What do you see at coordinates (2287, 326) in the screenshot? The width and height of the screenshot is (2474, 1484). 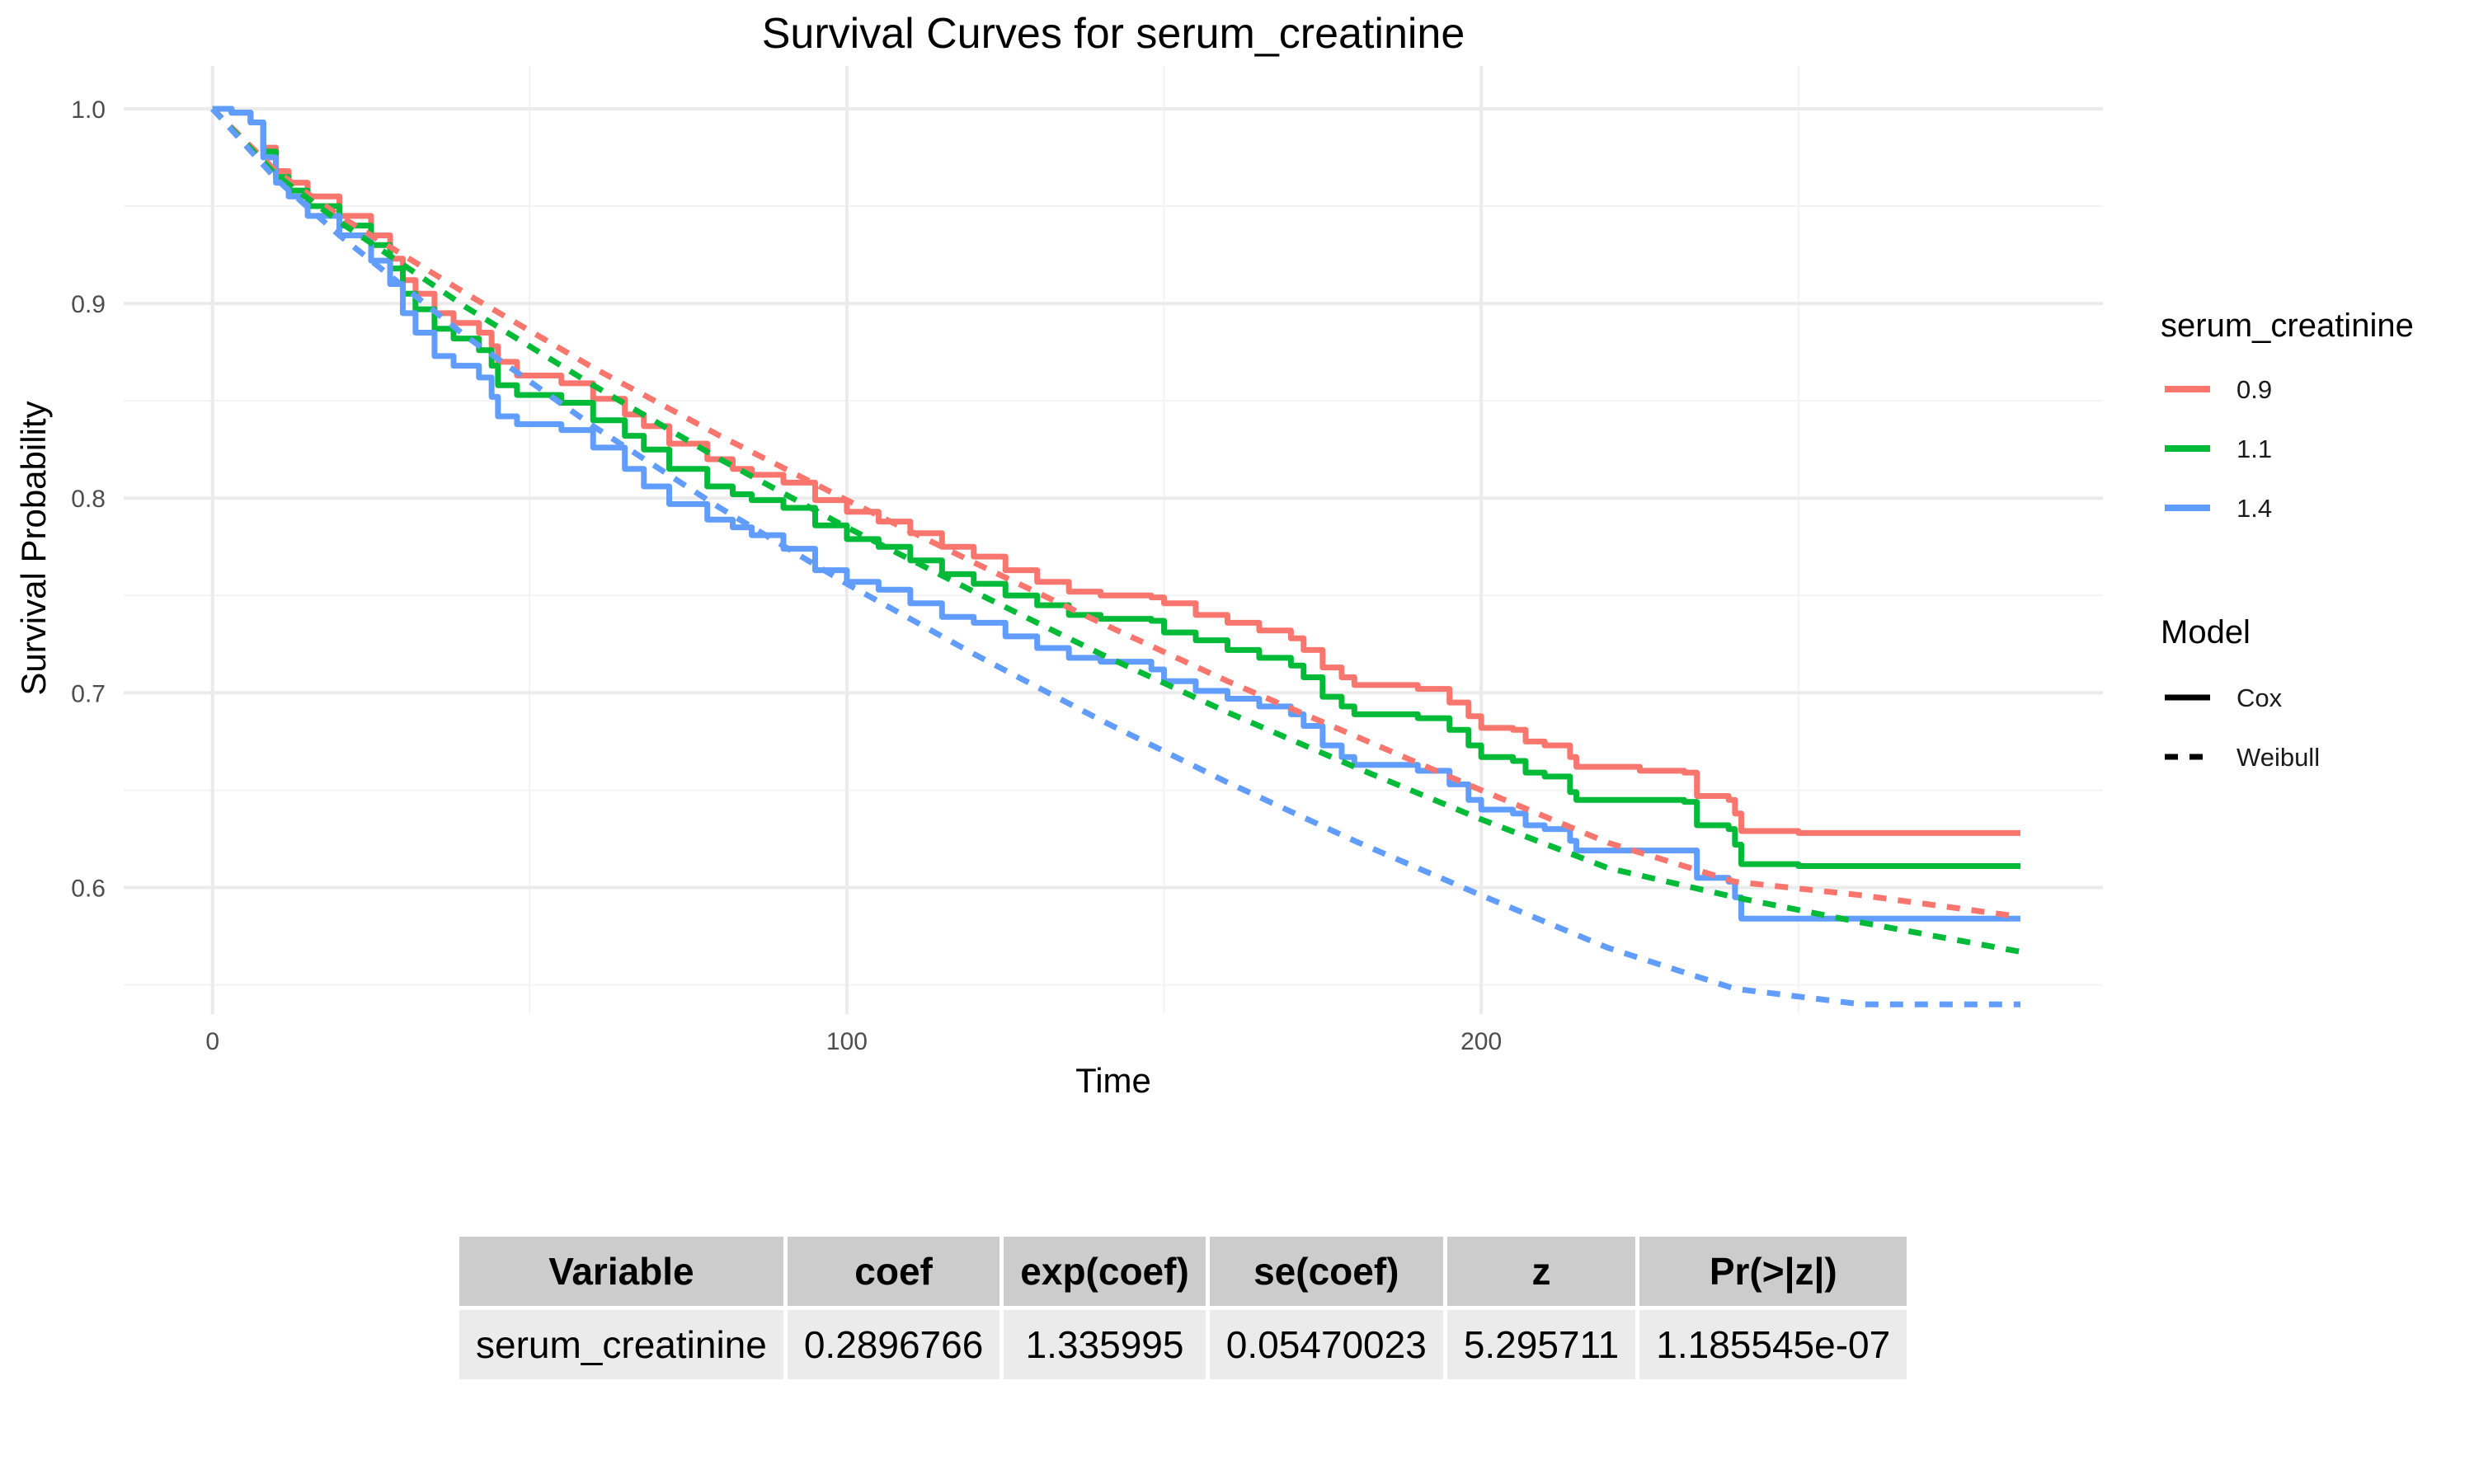 I see `legend-color-title: serum_creatinine` at bounding box center [2287, 326].